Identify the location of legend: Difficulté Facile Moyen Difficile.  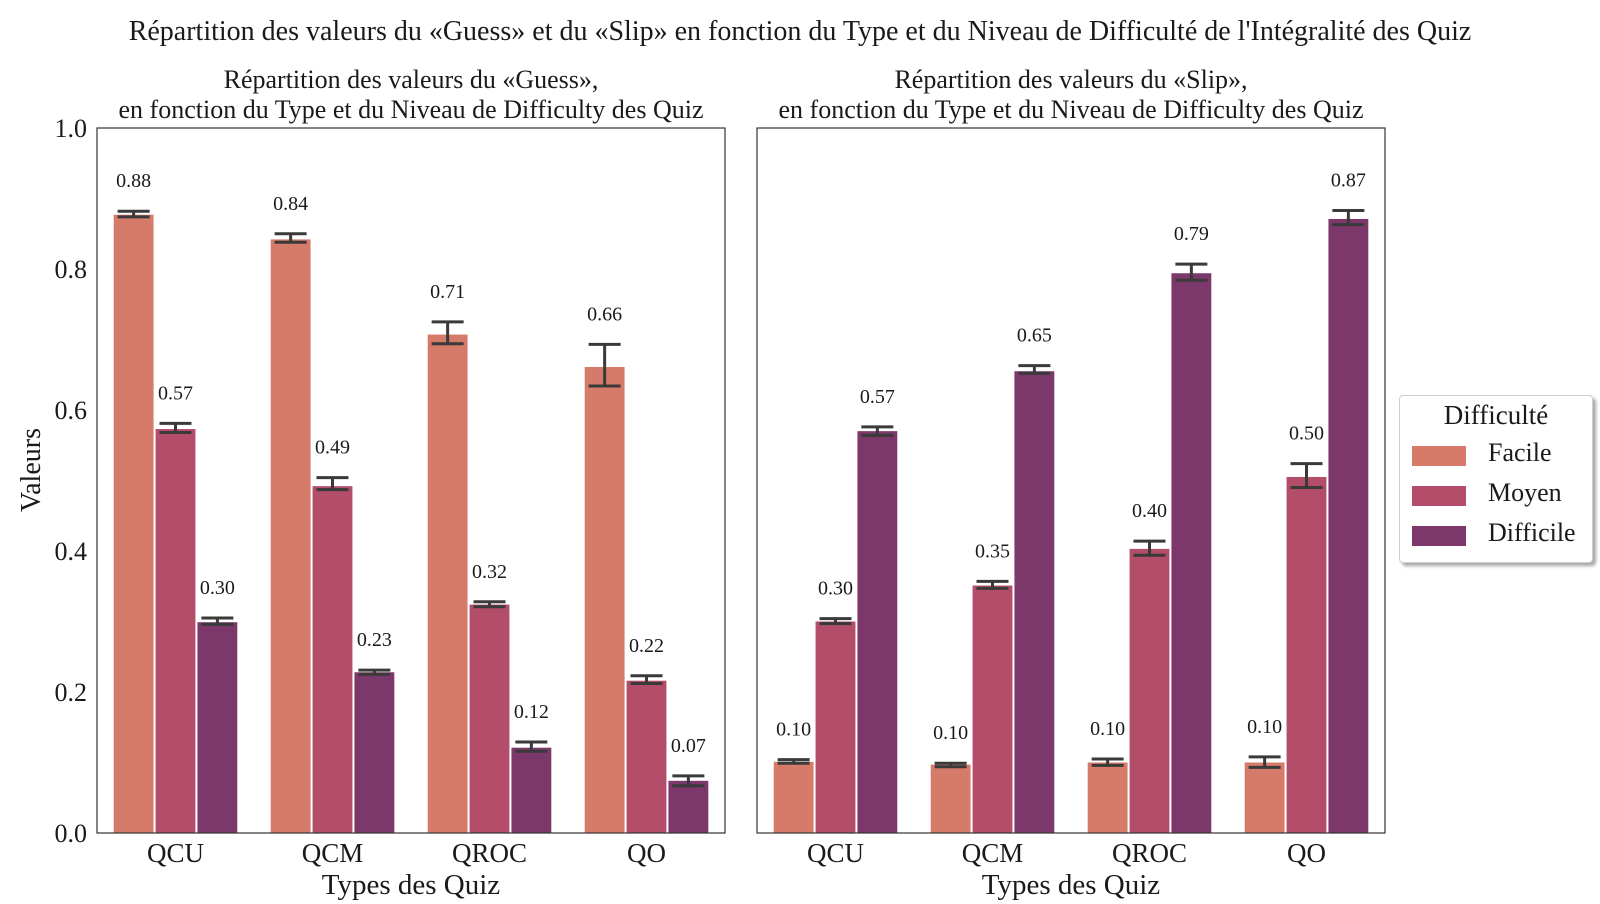
(1496, 479).